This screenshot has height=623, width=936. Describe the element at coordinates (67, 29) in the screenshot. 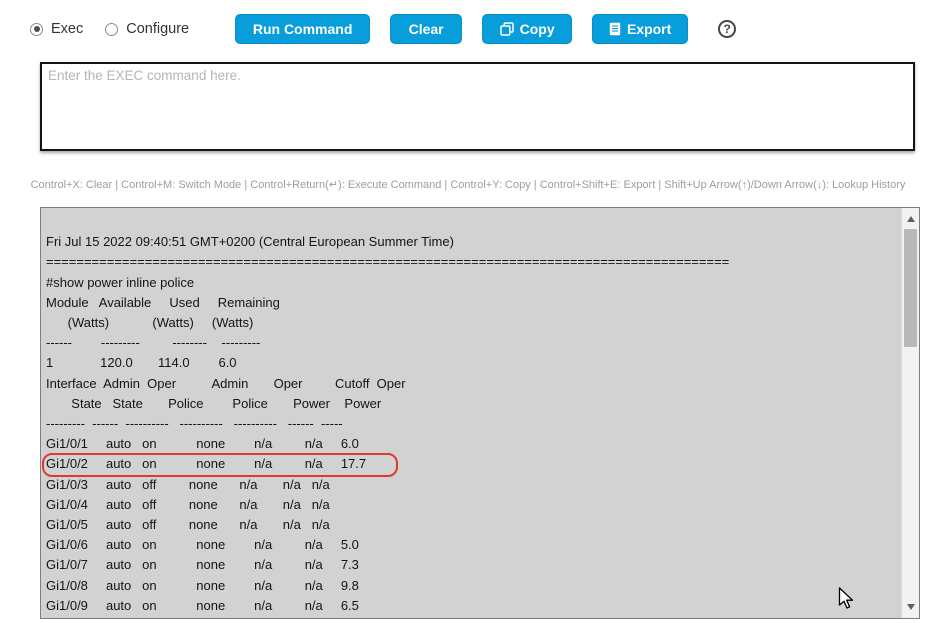

I see `mode-radio-exec-label: Exec` at that location.